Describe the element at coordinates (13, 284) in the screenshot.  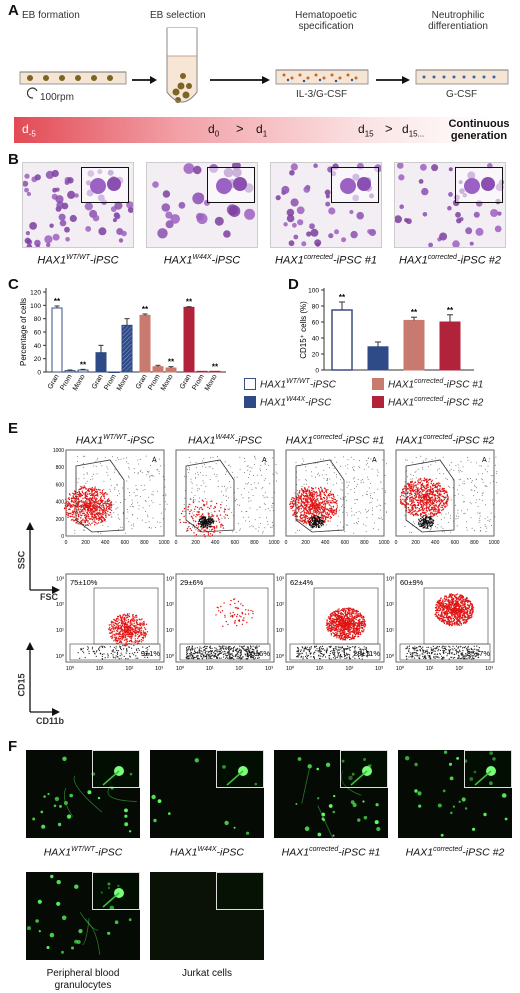
I see `panel-label-c: C` at that location.